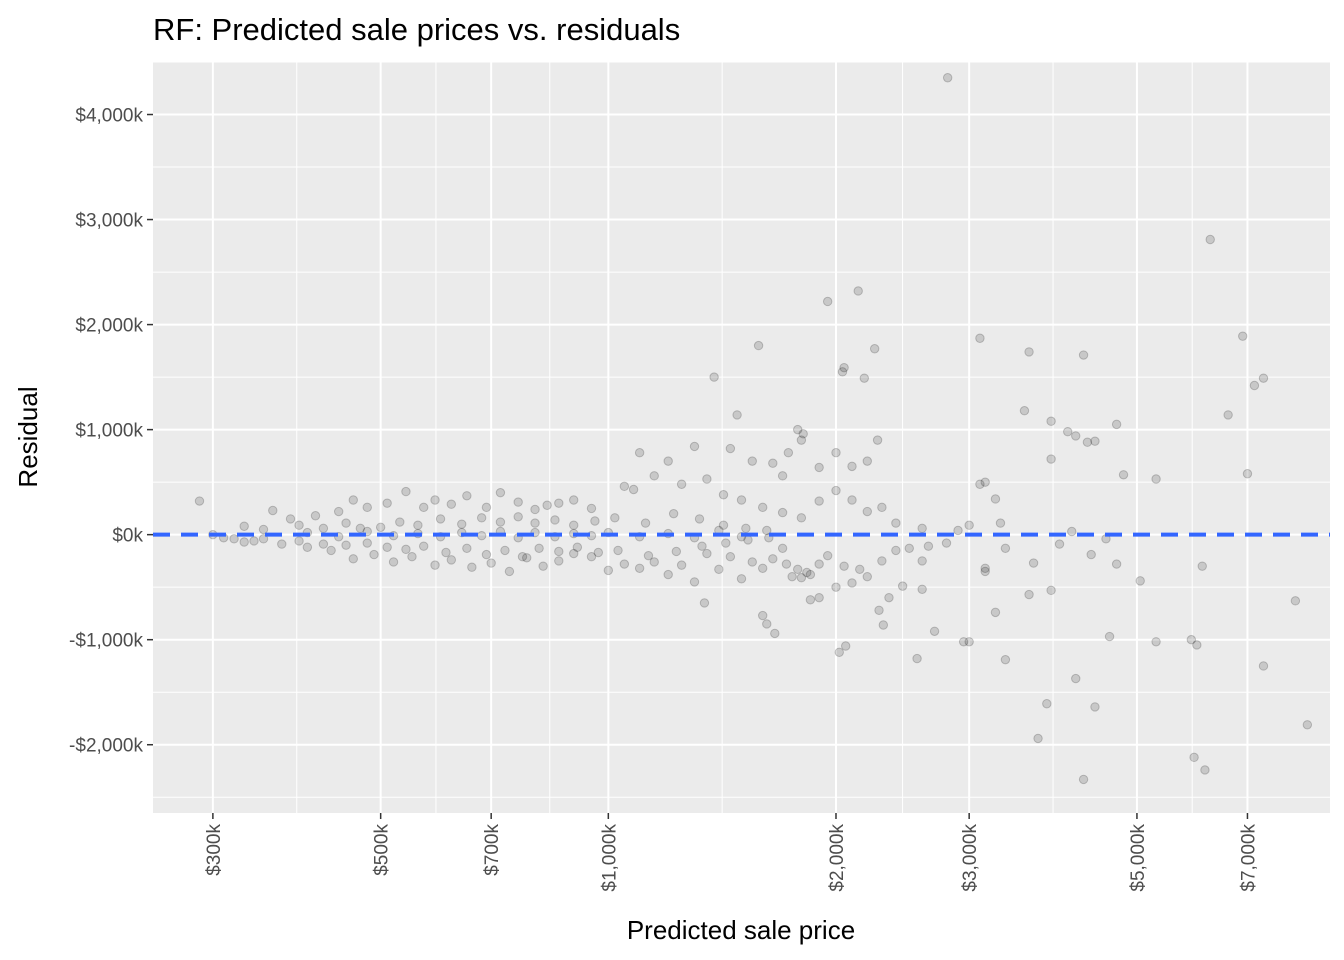 The height and width of the screenshot is (960, 1344). Describe the element at coordinates (837, 858) in the screenshot. I see `x-tick-label: $2,000k` at that location.